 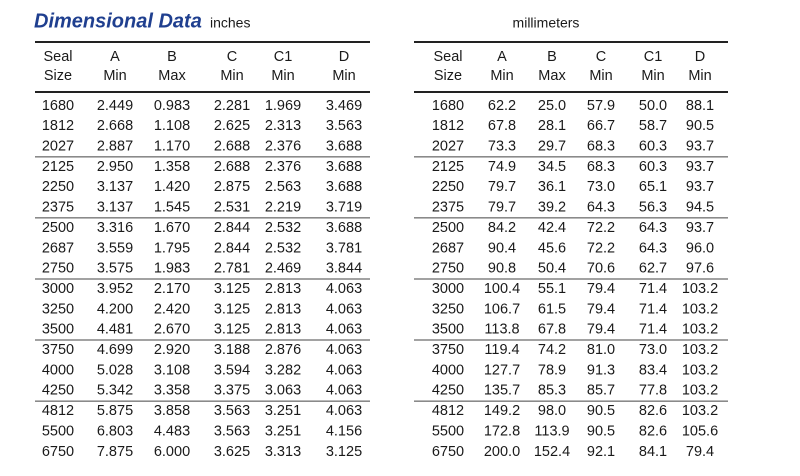 I want to click on cell: 71.4, so click(x=653, y=309).